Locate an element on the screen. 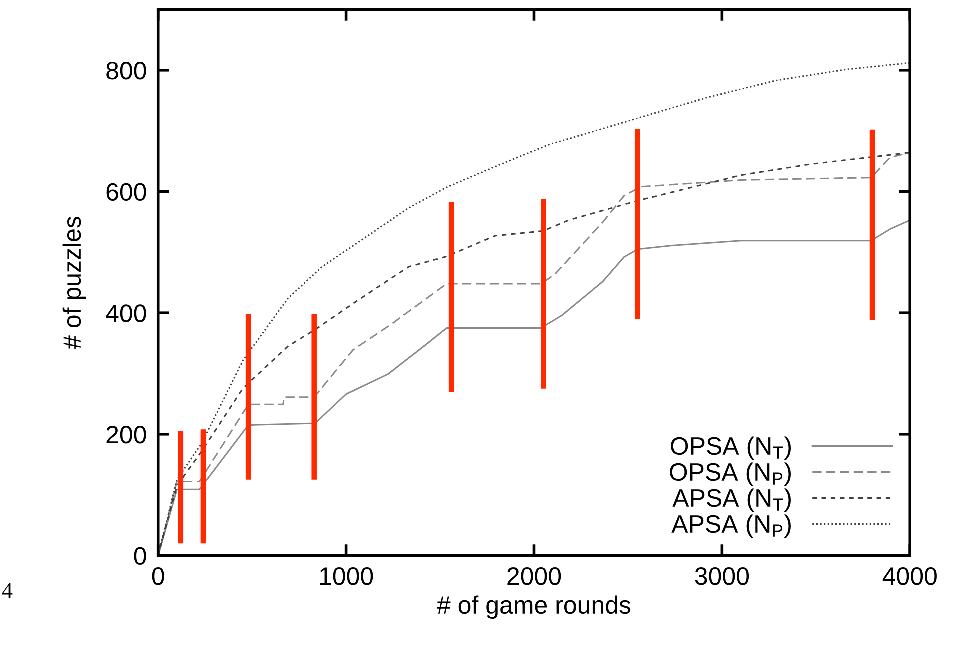 The image size is (954, 650). legend-label: APSA (N$_{T}$) is located at coordinates (731, 500).